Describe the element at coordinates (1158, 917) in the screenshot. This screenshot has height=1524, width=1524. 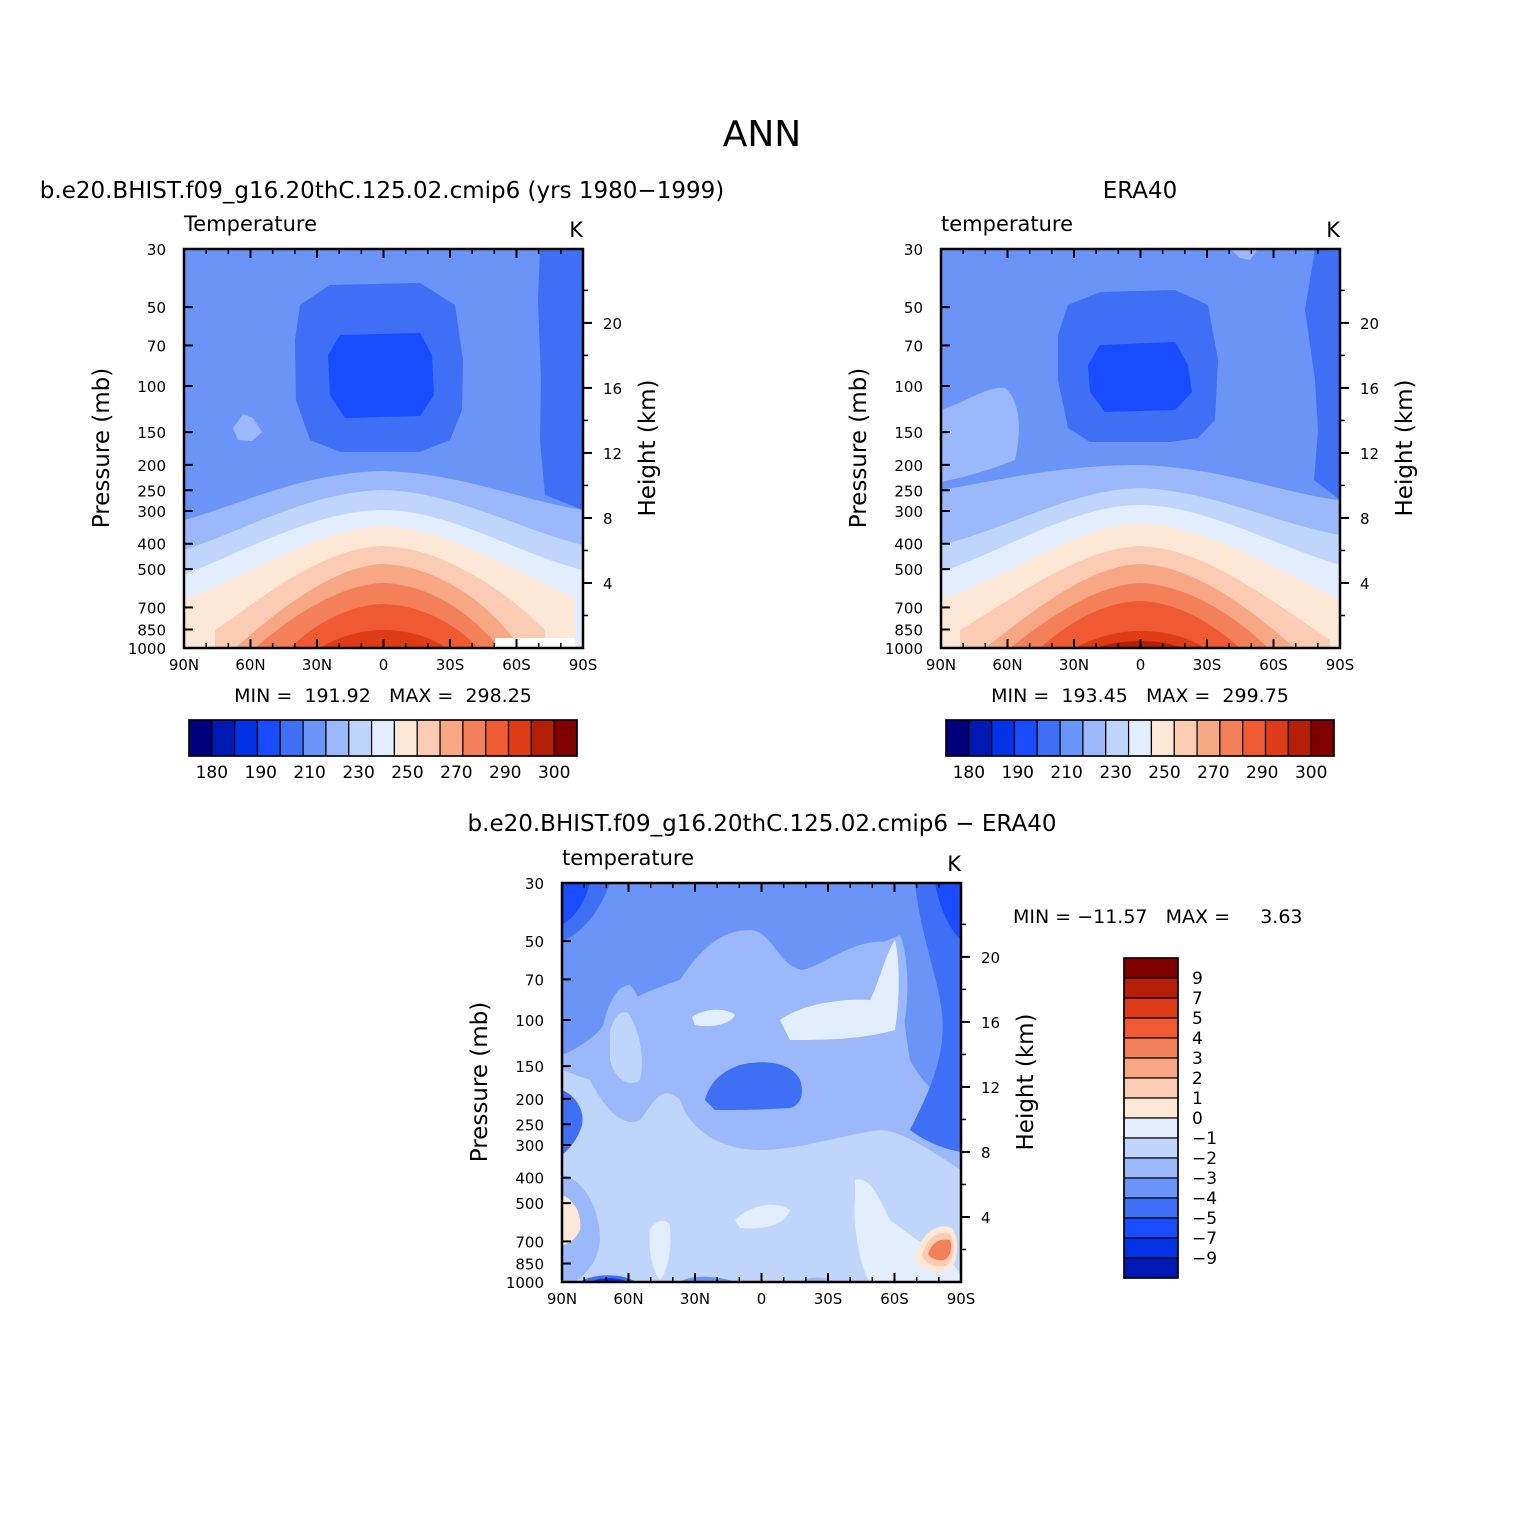
I see `min-max-stats: MIN = −11.57 MAX = 3.63` at that location.